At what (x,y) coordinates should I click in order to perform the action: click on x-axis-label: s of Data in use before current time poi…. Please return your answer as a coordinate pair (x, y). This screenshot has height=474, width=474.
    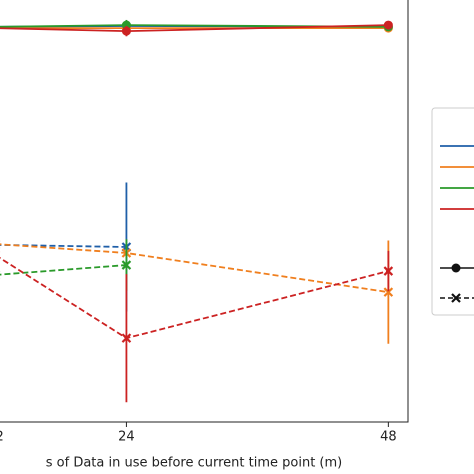
    Looking at the image, I should click on (194, 463).